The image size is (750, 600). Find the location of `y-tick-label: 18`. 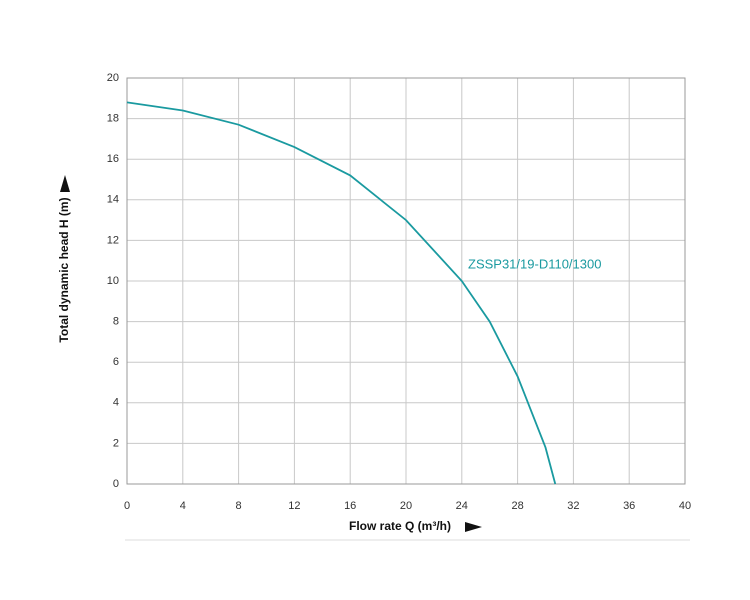

y-tick-label: 18 is located at coordinates (113, 119).